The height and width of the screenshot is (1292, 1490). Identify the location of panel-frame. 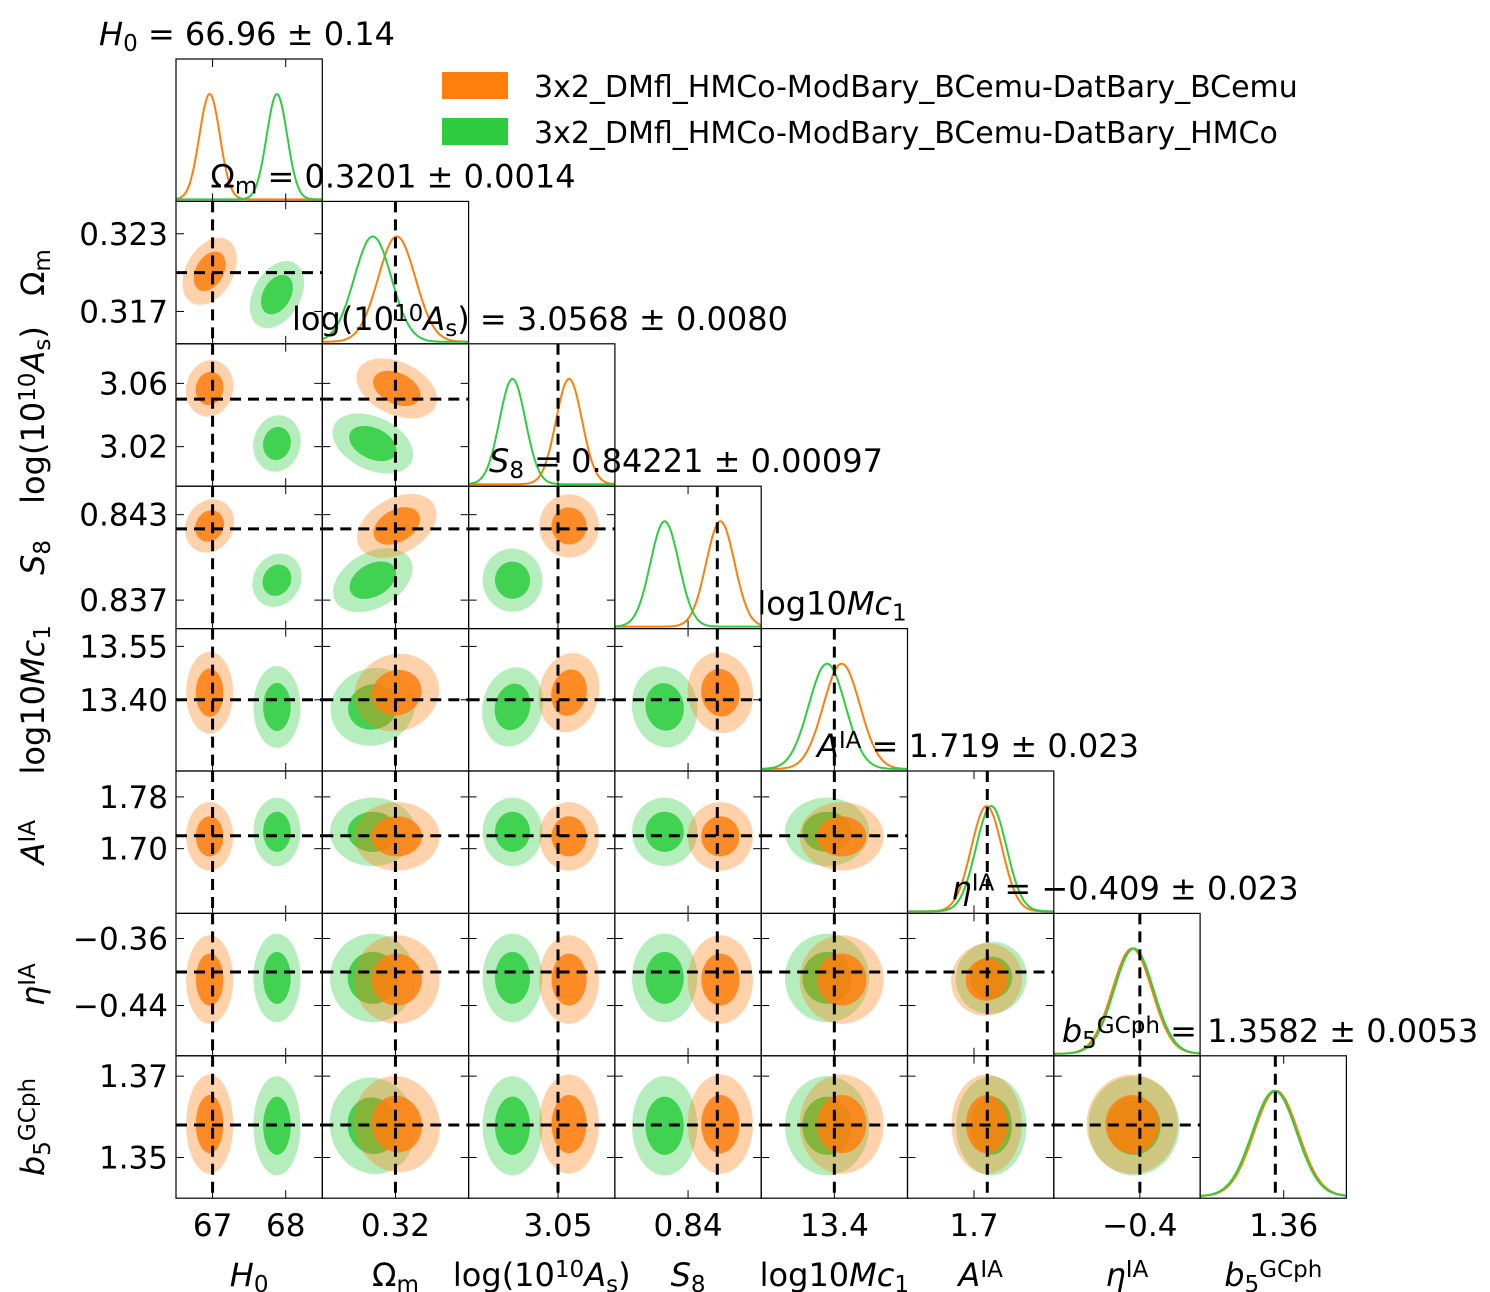
(688, 557).